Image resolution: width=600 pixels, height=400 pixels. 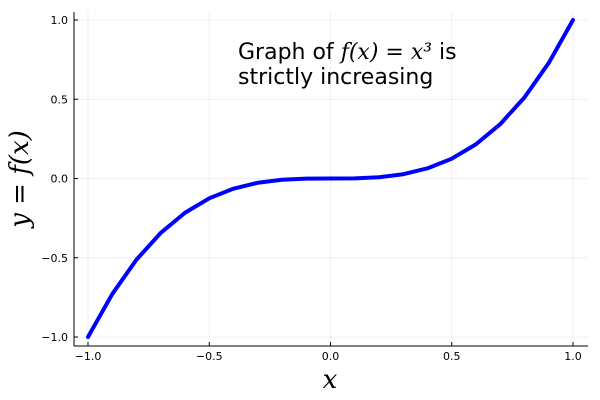 I want to click on y-tick-label-2: 0.0, so click(x=60, y=179).